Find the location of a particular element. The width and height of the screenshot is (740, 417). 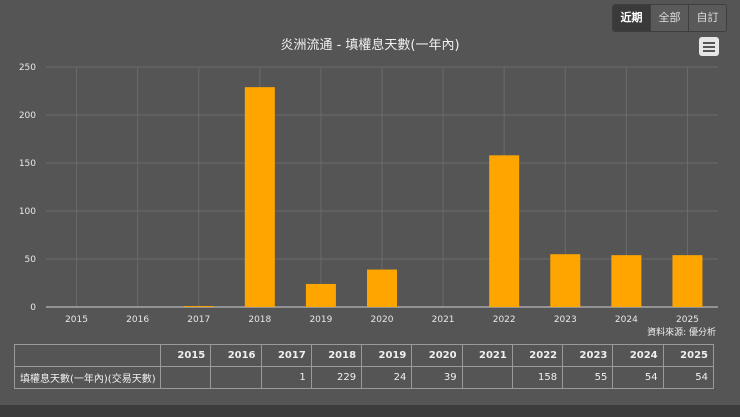

table-header-cell: 2020 is located at coordinates (437, 355).